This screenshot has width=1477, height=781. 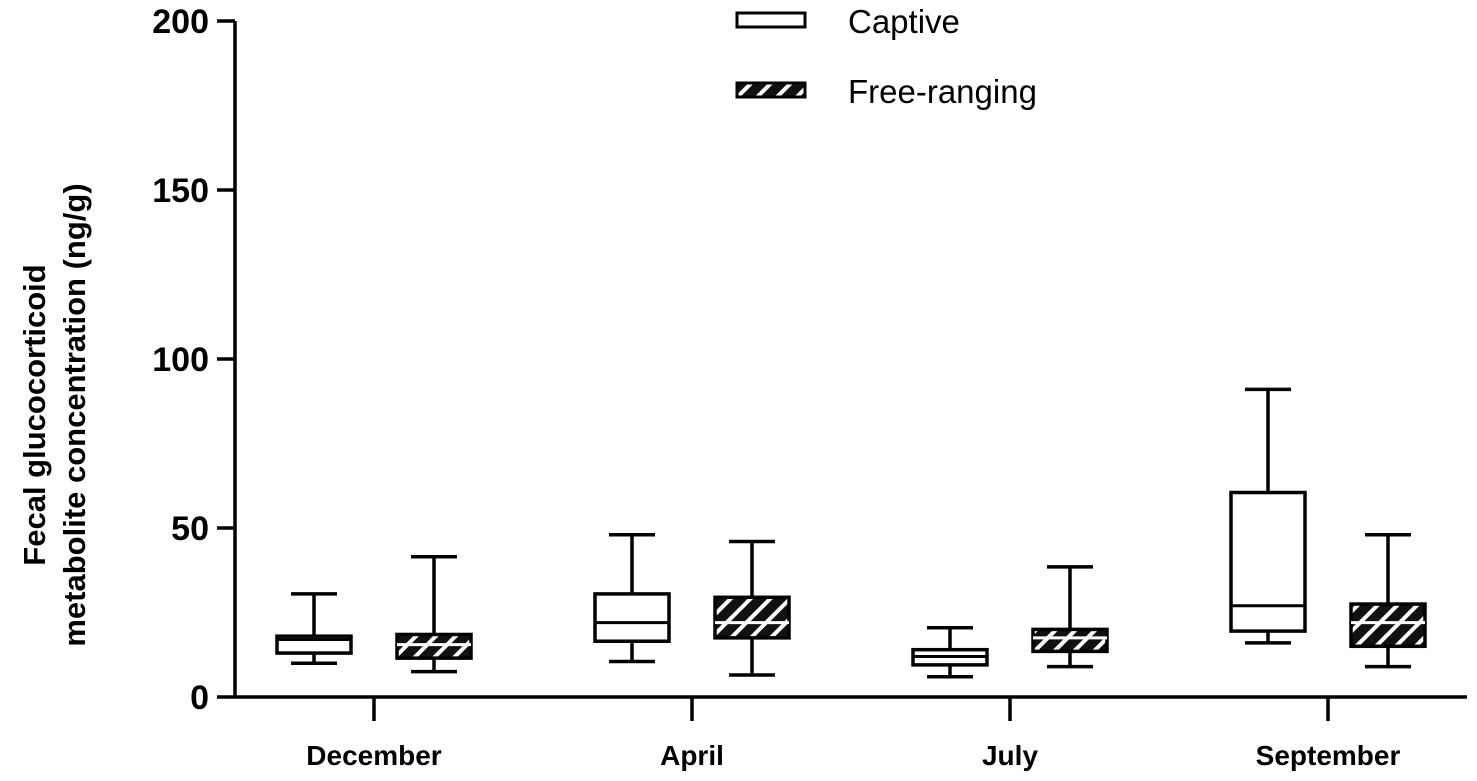 I want to click on box-captive-july, so click(x=950, y=652).